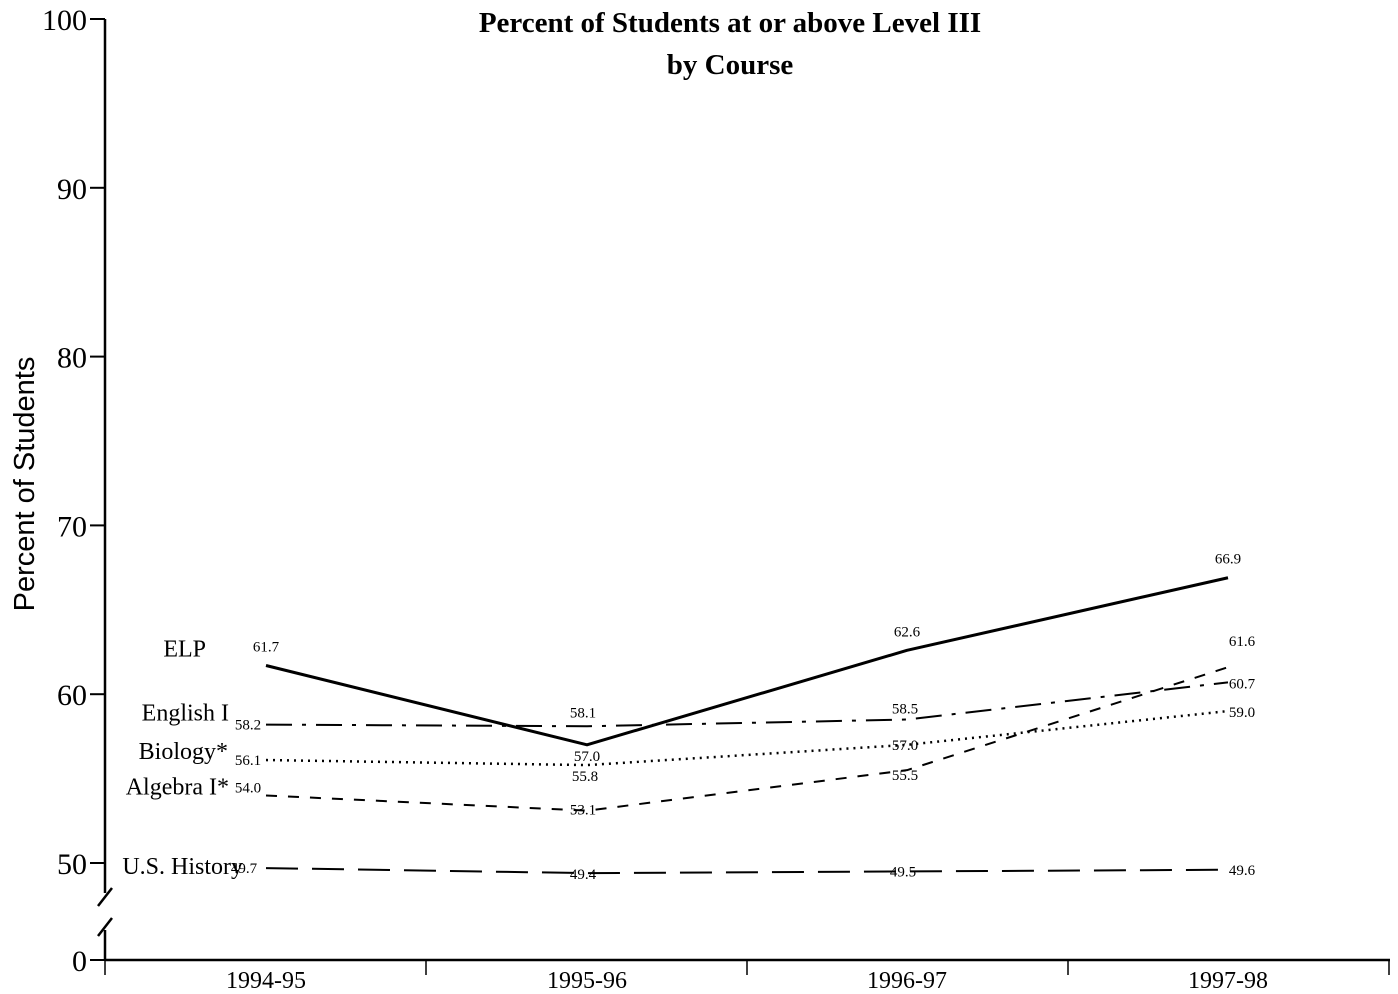  Describe the element at coordinates (248, 726) in the screenshot. I see `data-label: 58.2` at that location.